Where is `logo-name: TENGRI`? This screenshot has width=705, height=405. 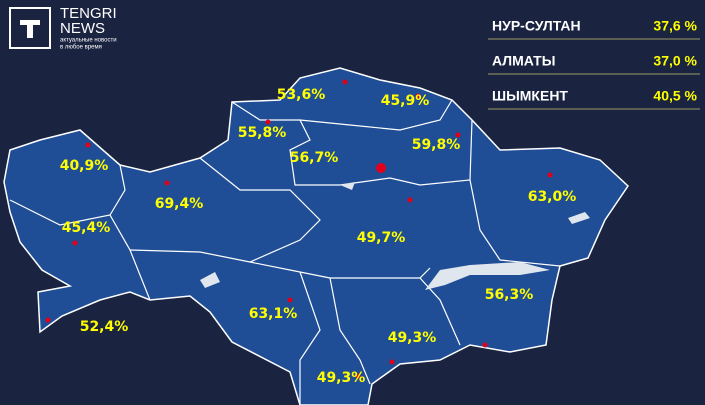 logo-name: TENGRI is located at coordinates (88, 13).